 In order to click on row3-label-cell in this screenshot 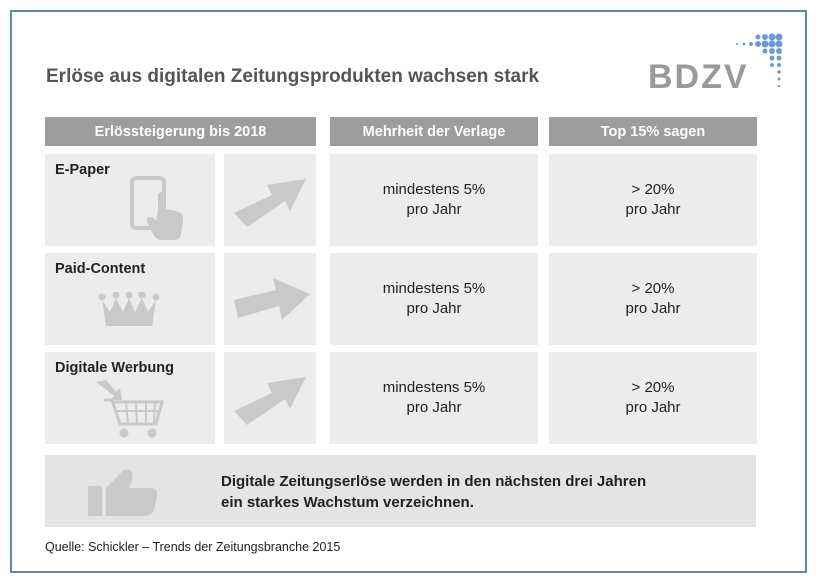, I will do `click(130, 398)`.